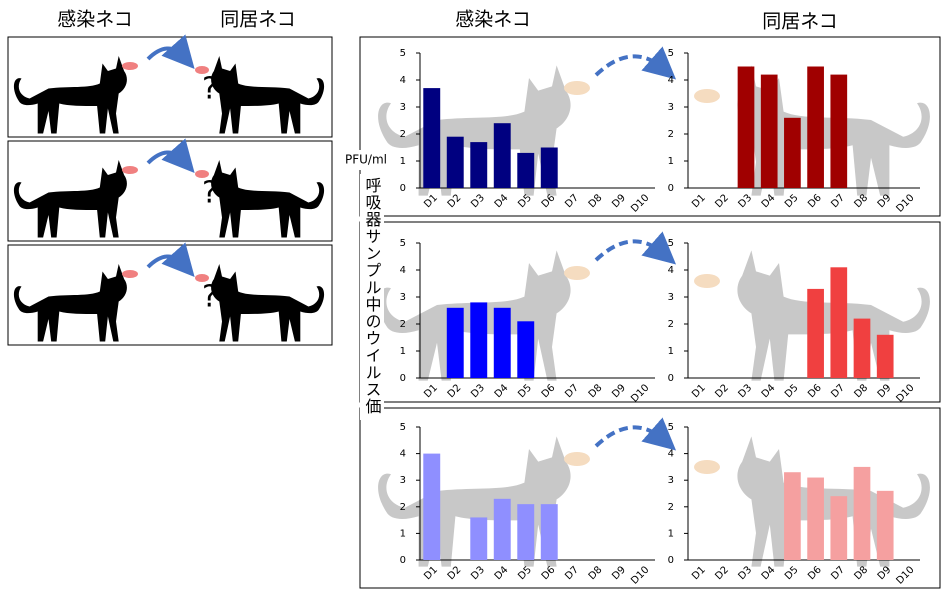 The width and height of the screenshot is (945, 606). Describe the element at coordinates (268, 199) in the screenshot. I see `cohoused-cat` at that location.